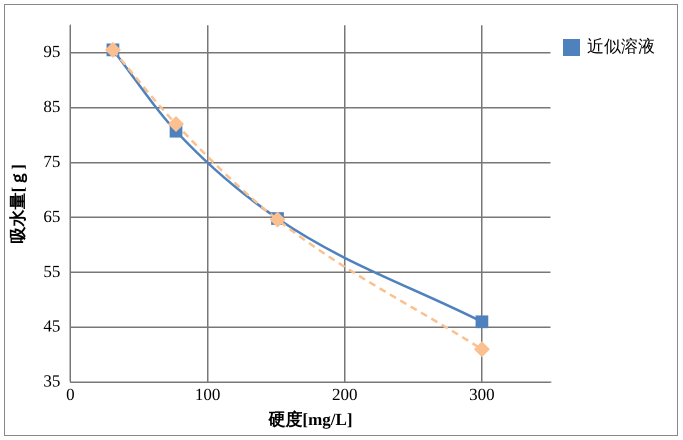 This screenshot has width=683, height=440. Describe the element at coordinates (51, 106) in the screenshot. I see `y-tick-label: 85` at that location.